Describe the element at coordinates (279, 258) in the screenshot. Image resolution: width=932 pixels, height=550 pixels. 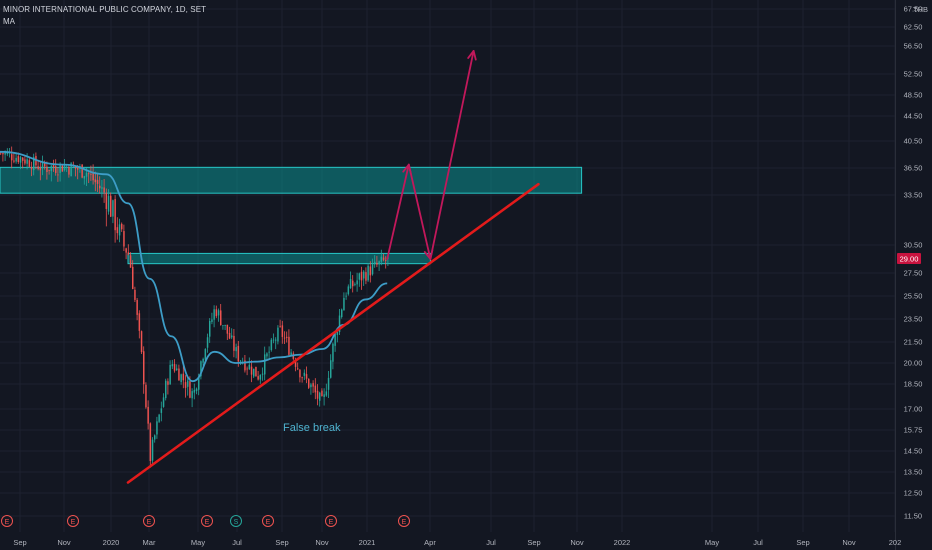
I see `resistance-zone` at that location.